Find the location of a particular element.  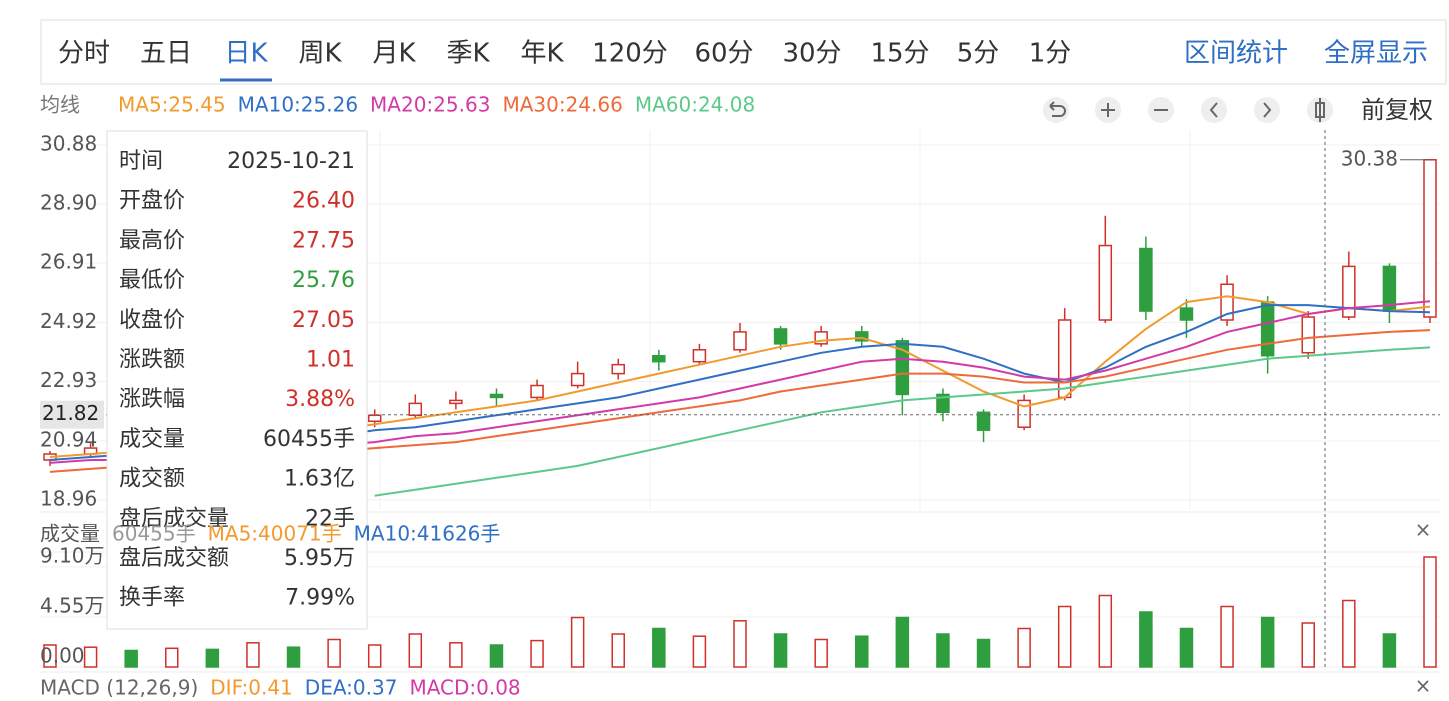

right-icon is located at coordinates (1267, 110).